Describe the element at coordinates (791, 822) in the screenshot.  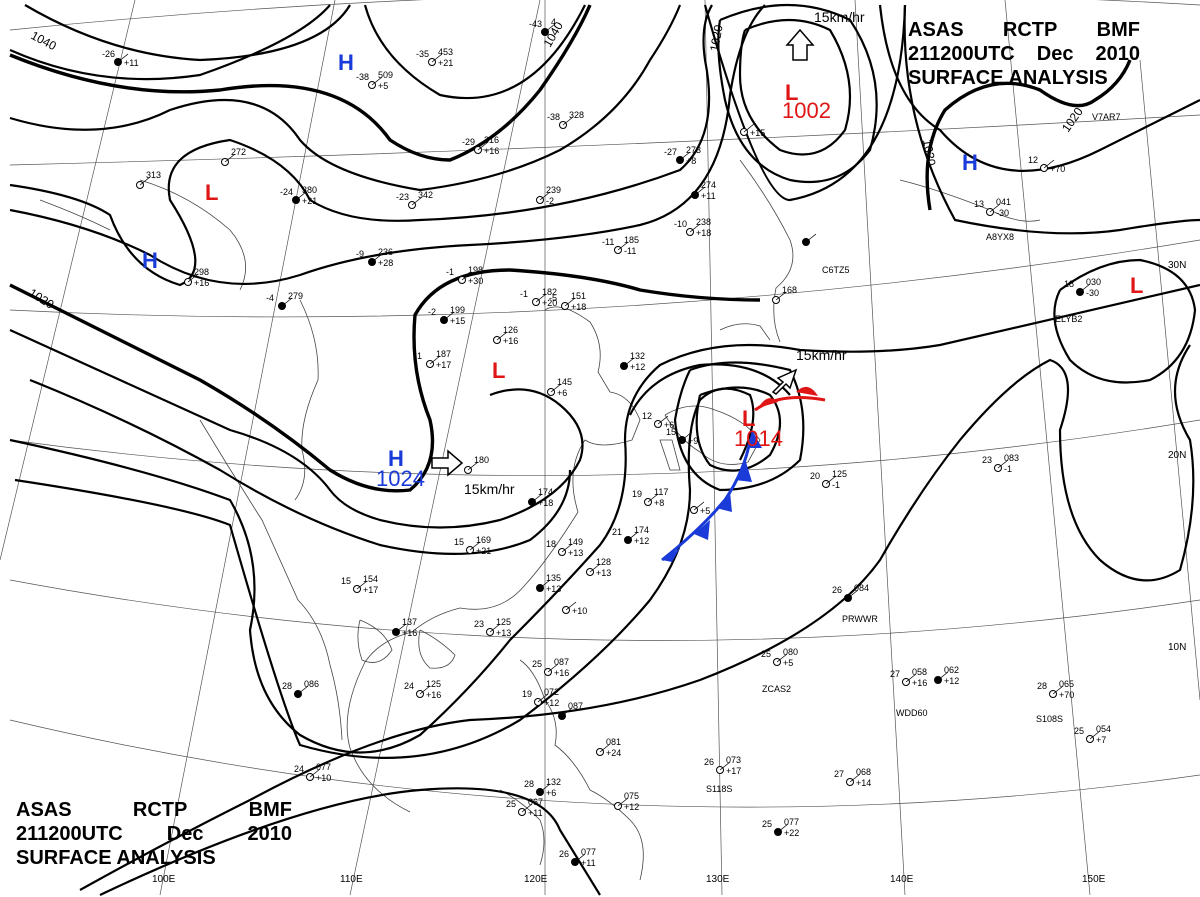
I see `station-pressure: 077` at that location.